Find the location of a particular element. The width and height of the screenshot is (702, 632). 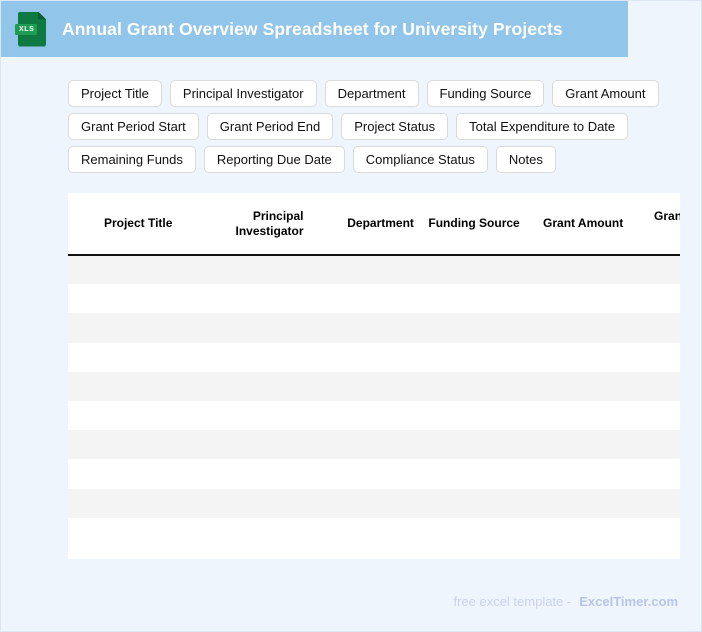

field-chip: Total Expenditure to Date is located at coordinates (542, 126).